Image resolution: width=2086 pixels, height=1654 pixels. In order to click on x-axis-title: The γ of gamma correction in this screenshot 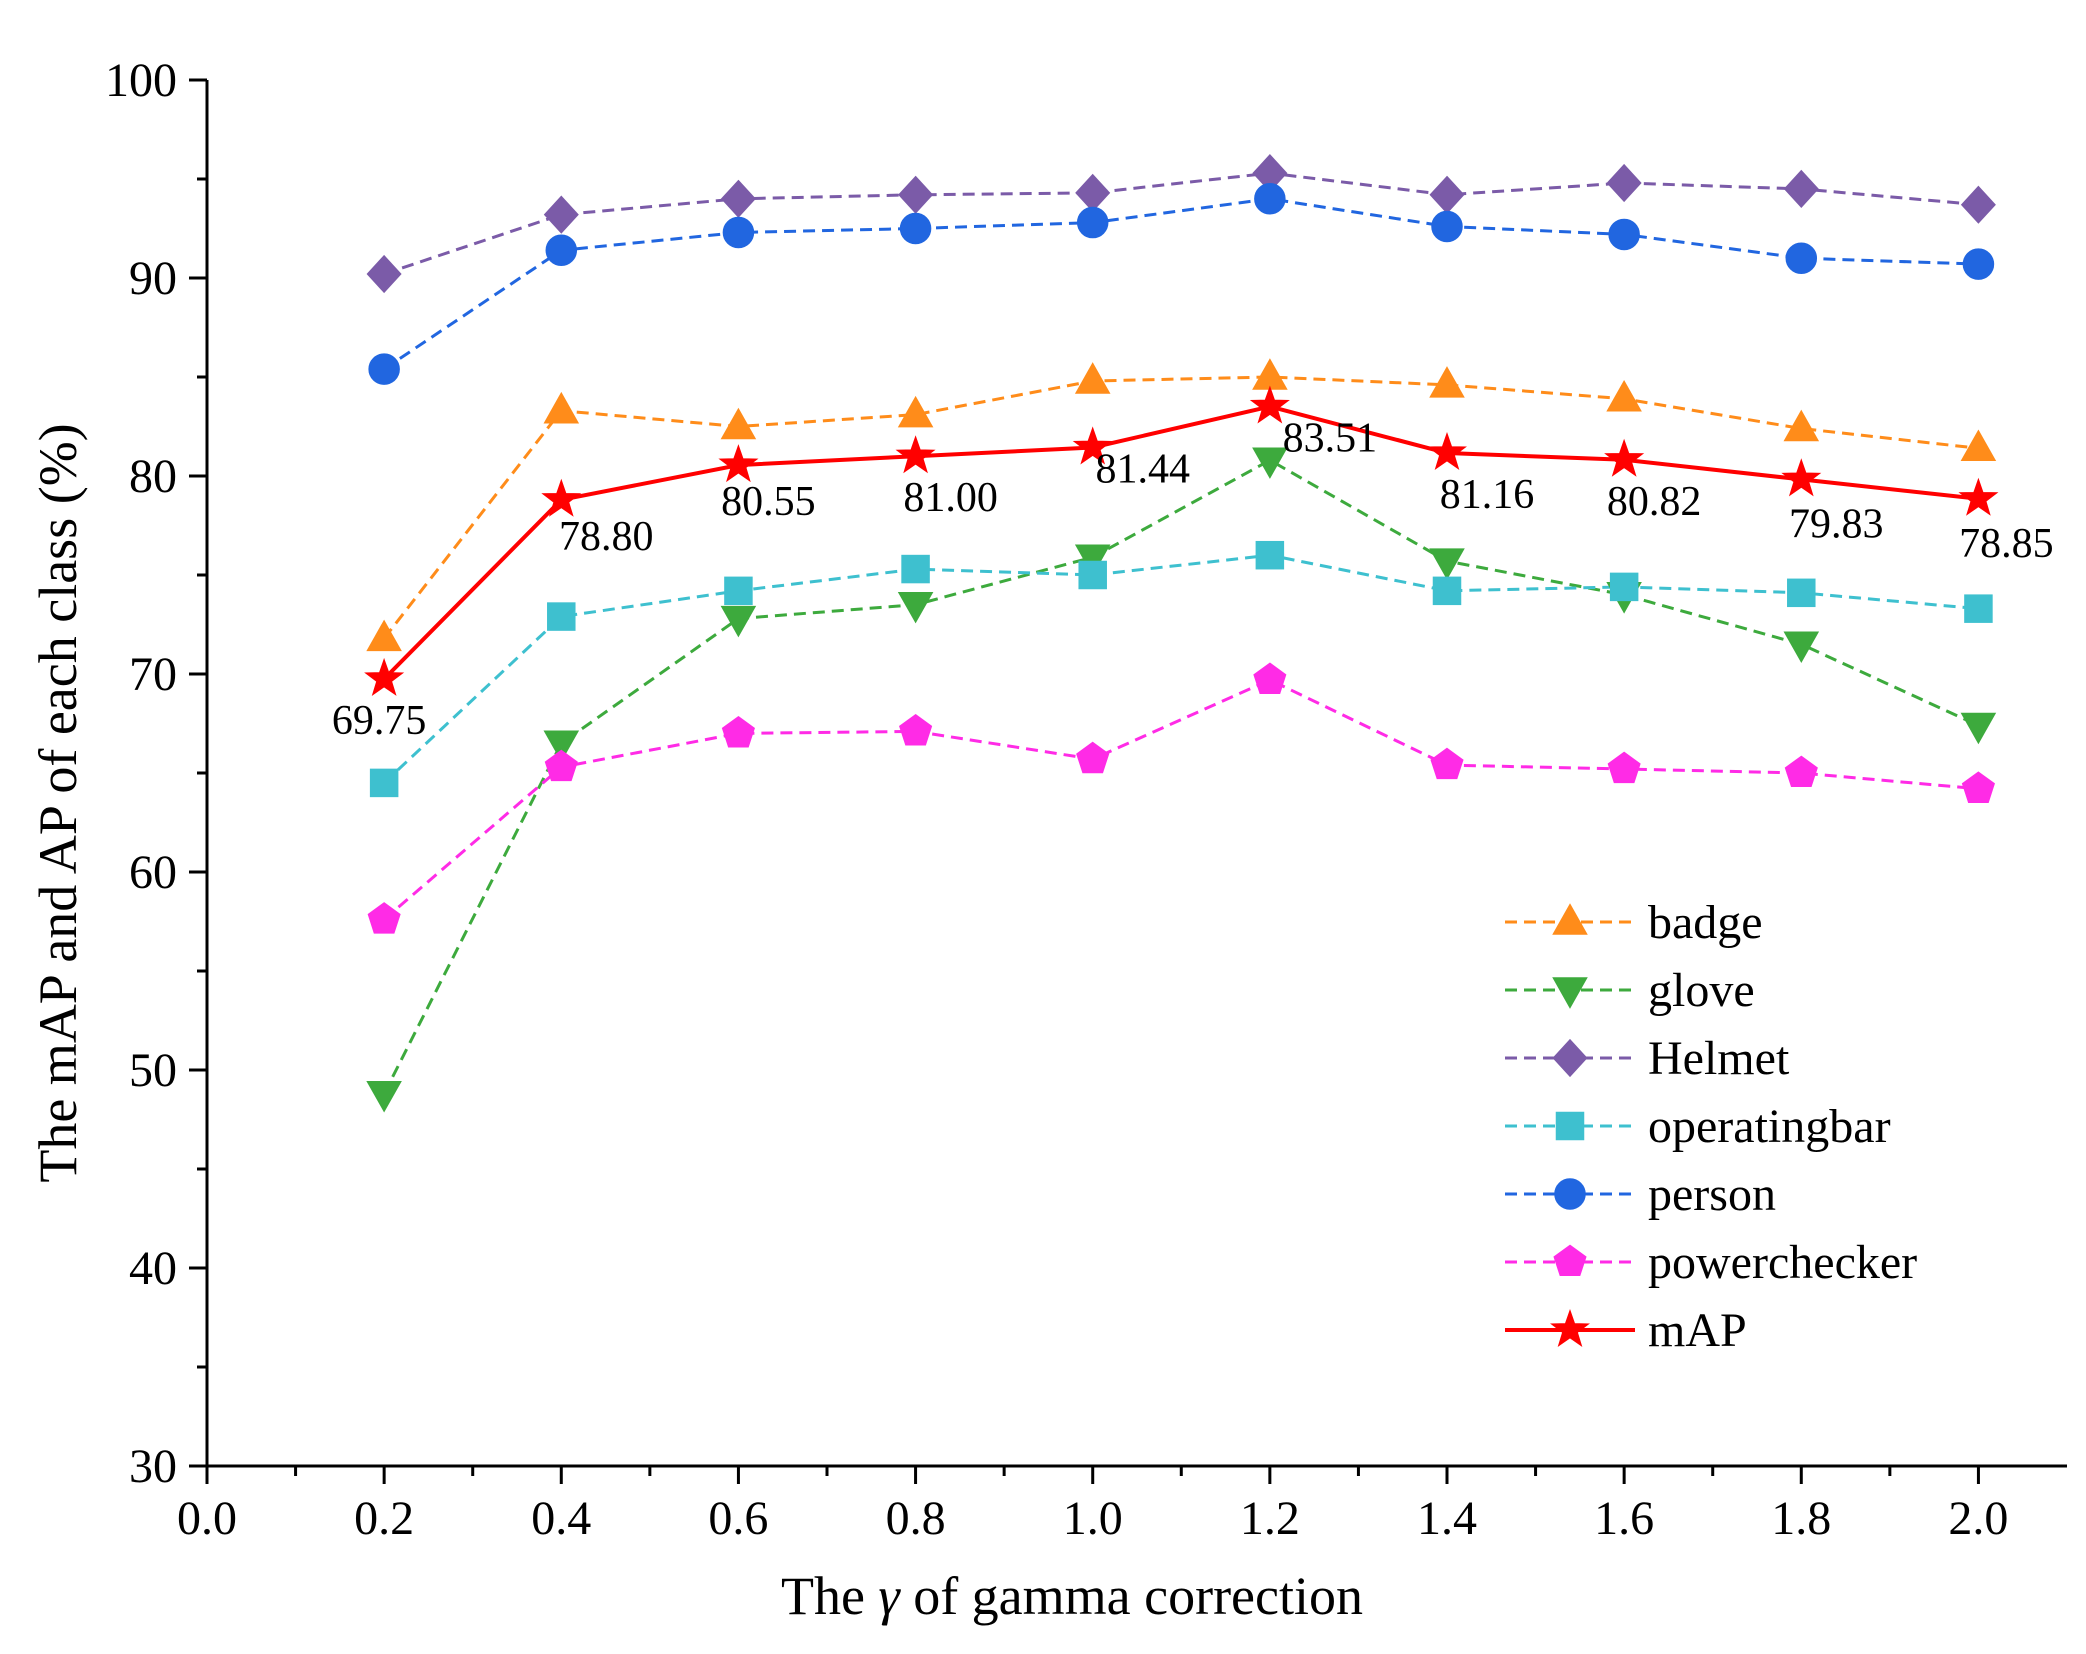, I will do `click(1072, 1596)`.